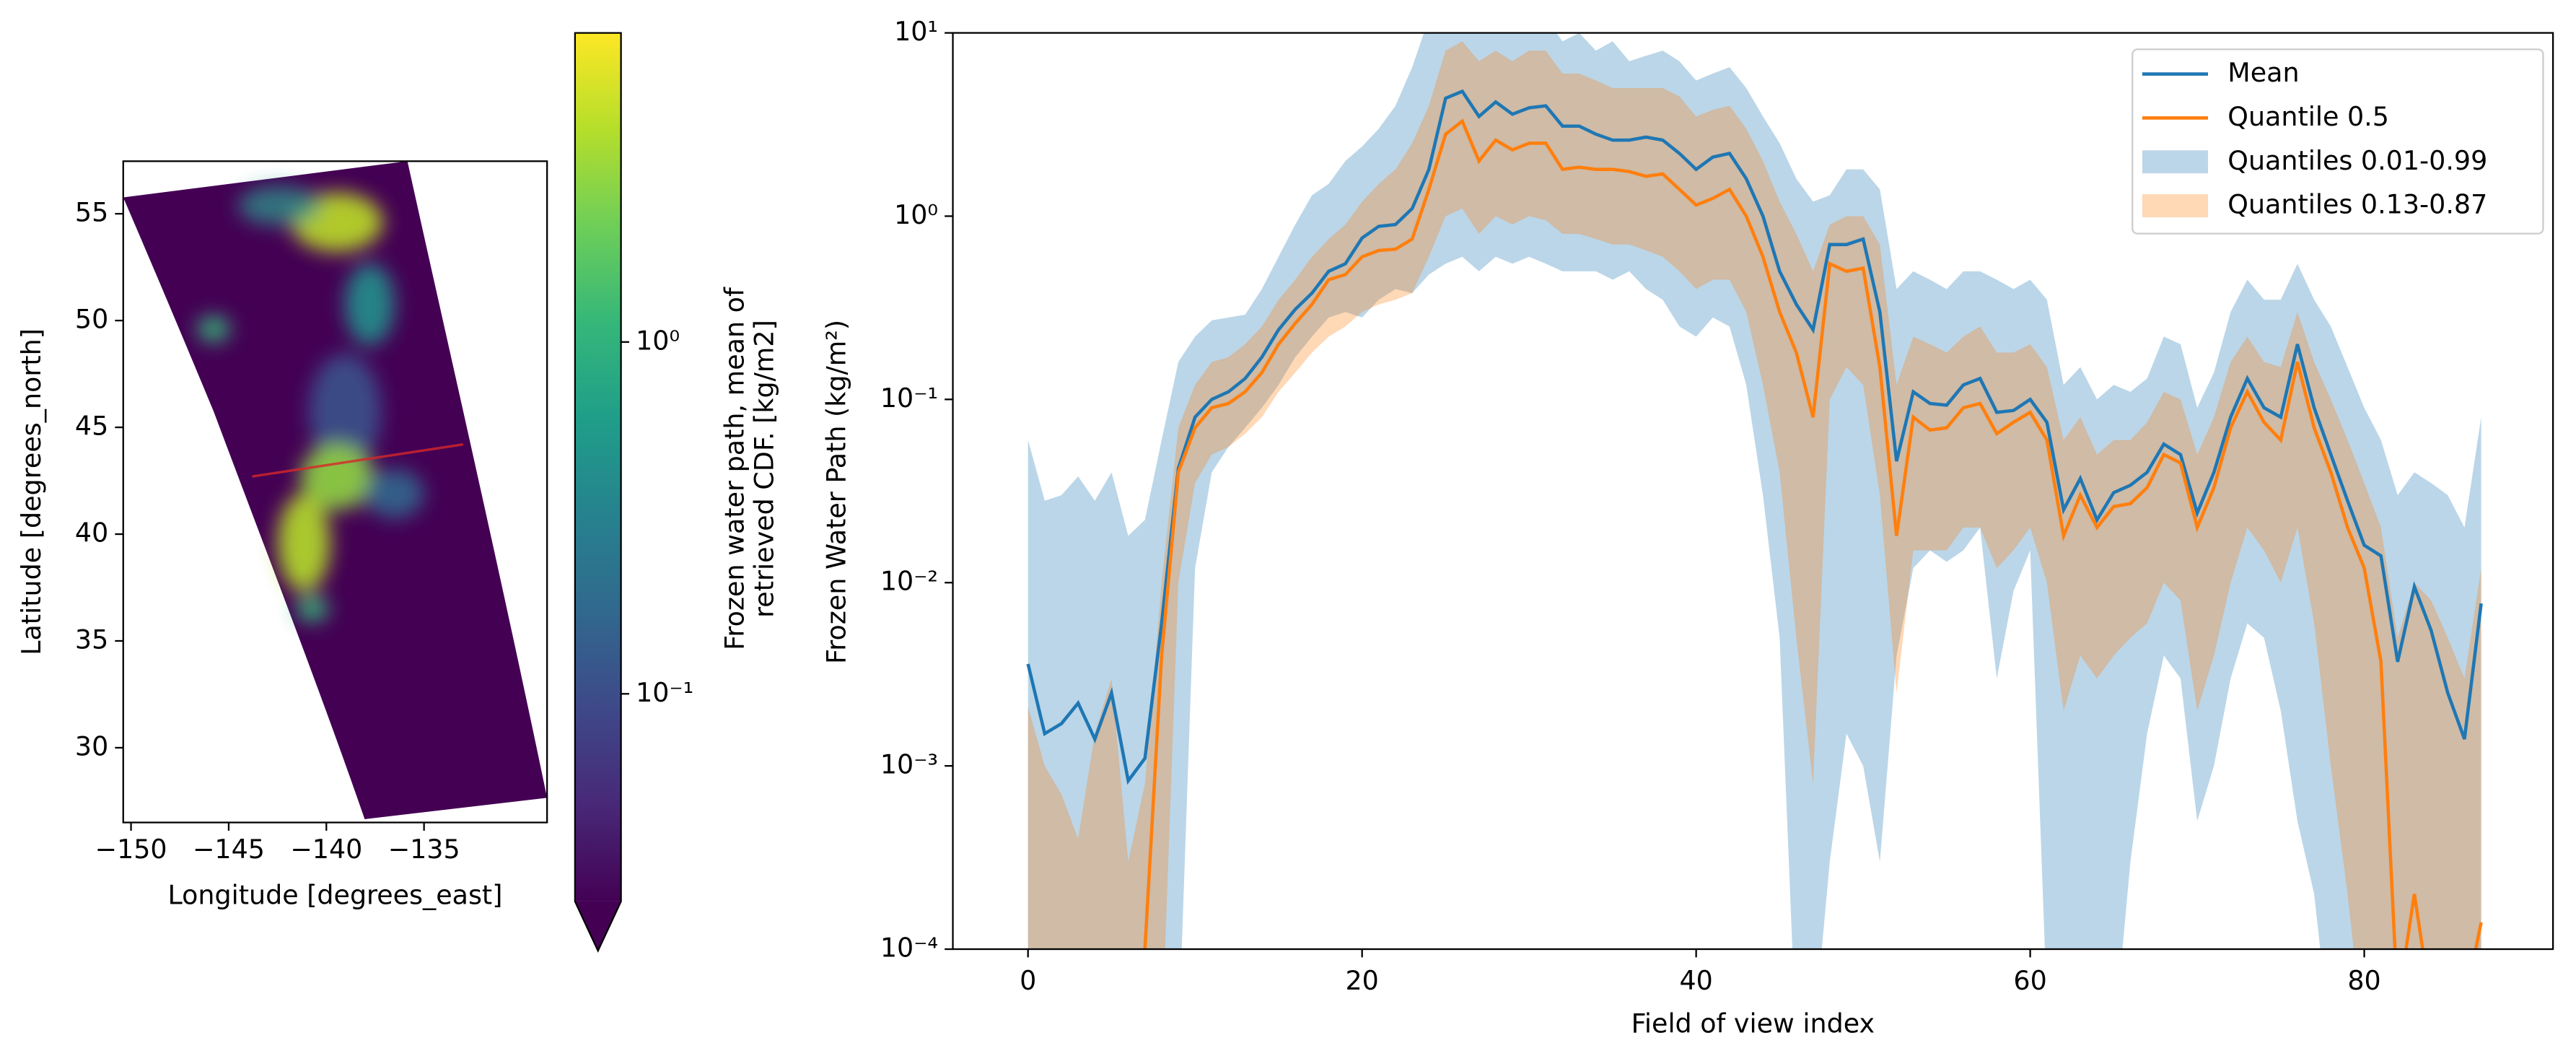  What do you see at coordinates (2357, 204) in the screenshot?
I see `legend-label: Quantiles 0.13-0.87` at bounding box center [2357, 204].